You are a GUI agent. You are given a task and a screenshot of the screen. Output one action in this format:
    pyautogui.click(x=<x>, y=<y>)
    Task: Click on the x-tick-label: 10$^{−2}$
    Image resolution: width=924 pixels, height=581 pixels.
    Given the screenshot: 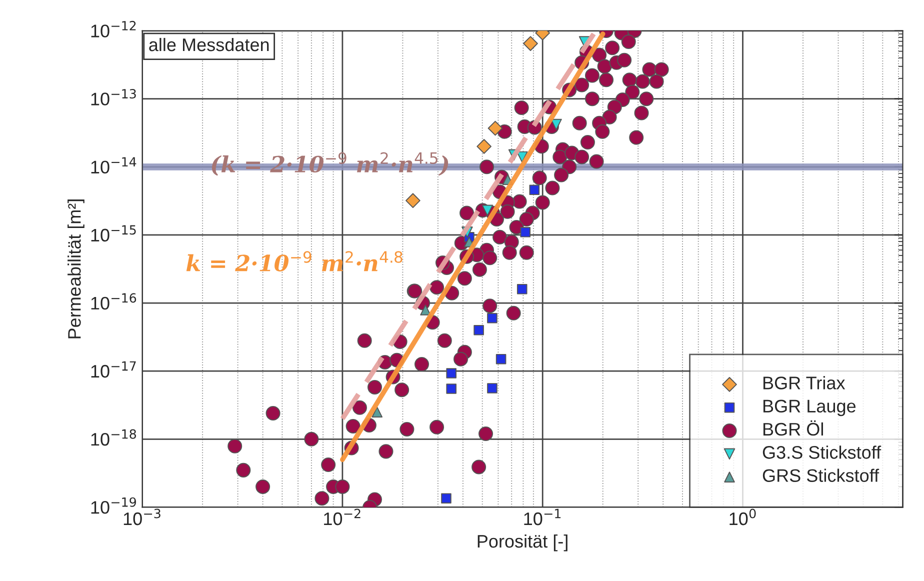 What is the action you would take?
    pyautogui.click(x=342, y=517)
    